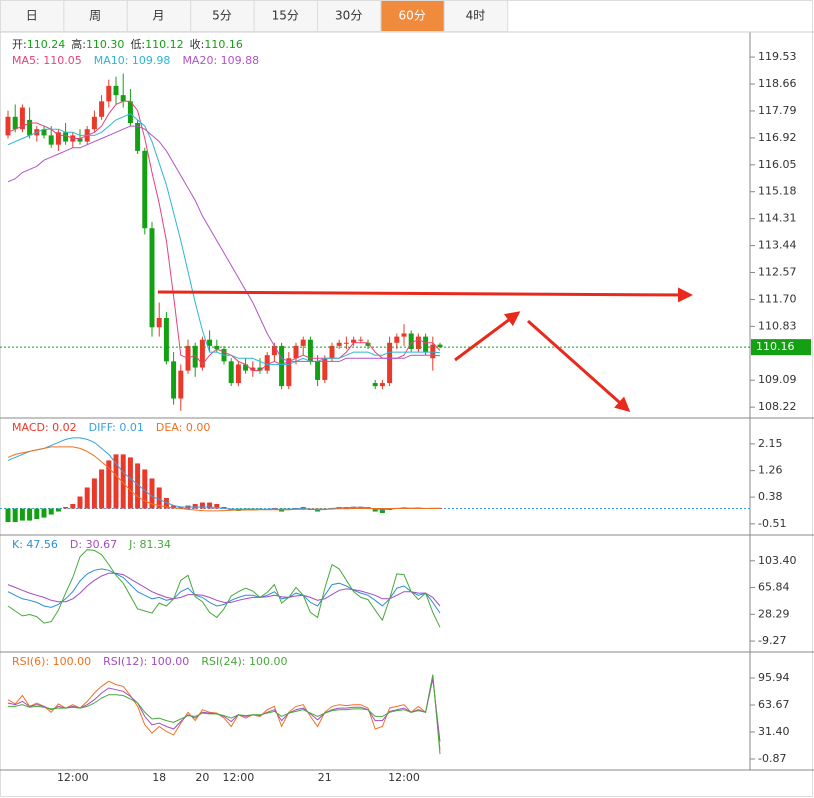  I want to click on y-tick-label: -0.87, so click(772, 758).